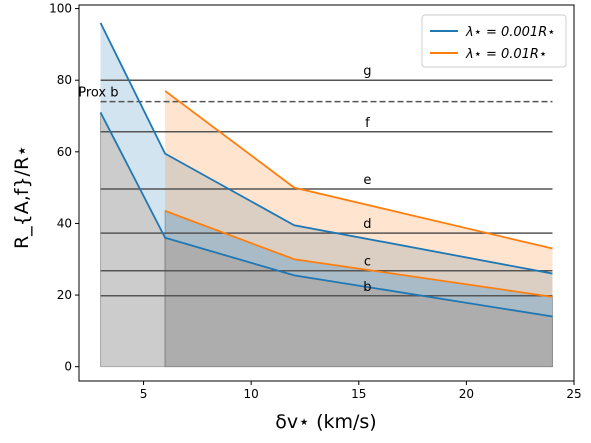  I want to click on x-axis-label: δv⋆ (km/s), so click(325, 422).